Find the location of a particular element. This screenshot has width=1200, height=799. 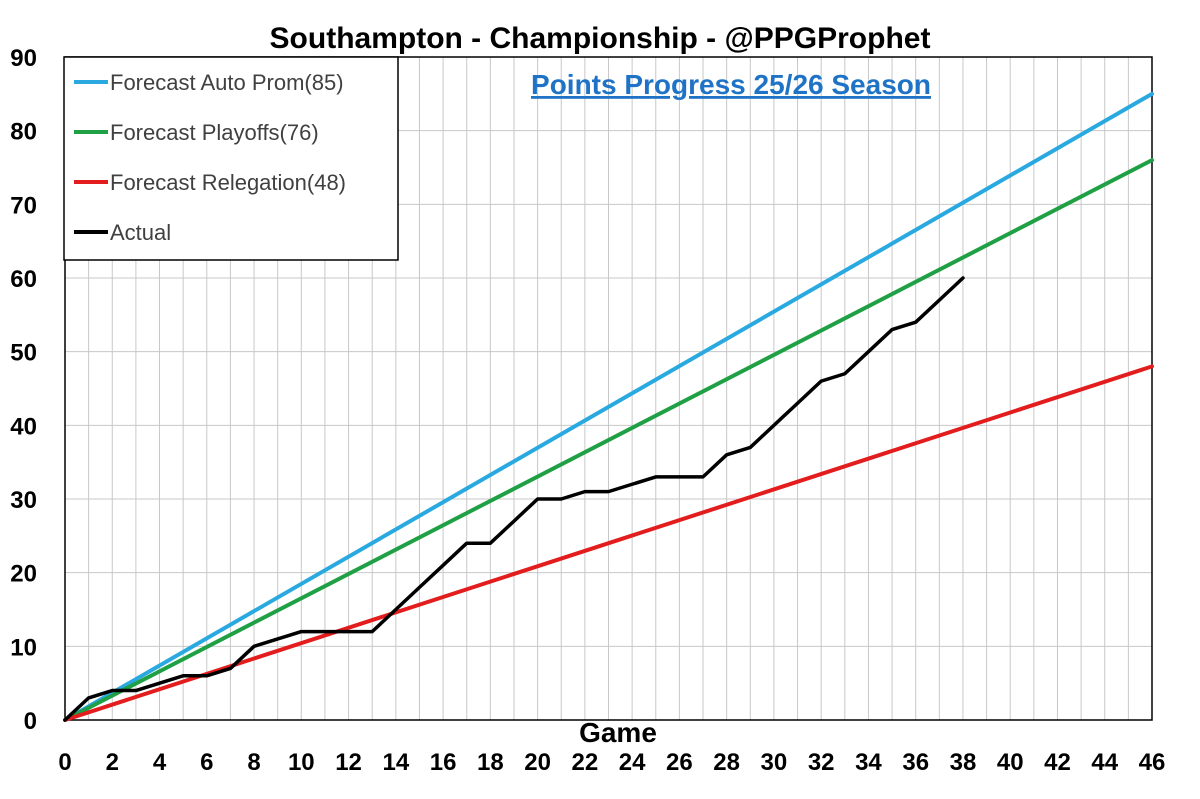

x-tick-label: 8 is located at coordinates (253, 762).